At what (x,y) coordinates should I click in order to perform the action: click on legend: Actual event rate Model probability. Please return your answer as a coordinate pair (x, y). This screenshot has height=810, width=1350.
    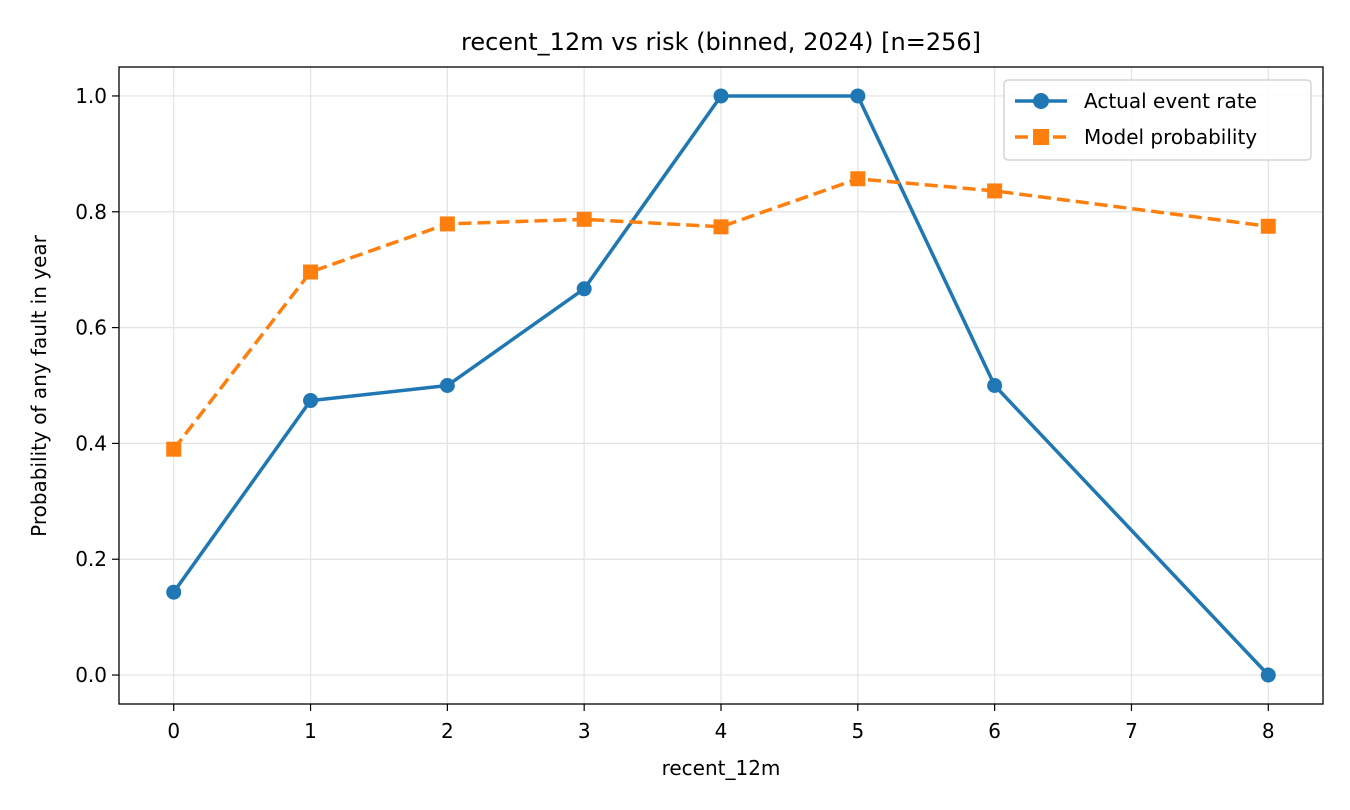
    Looking at the image, I should click on (1157, 120).